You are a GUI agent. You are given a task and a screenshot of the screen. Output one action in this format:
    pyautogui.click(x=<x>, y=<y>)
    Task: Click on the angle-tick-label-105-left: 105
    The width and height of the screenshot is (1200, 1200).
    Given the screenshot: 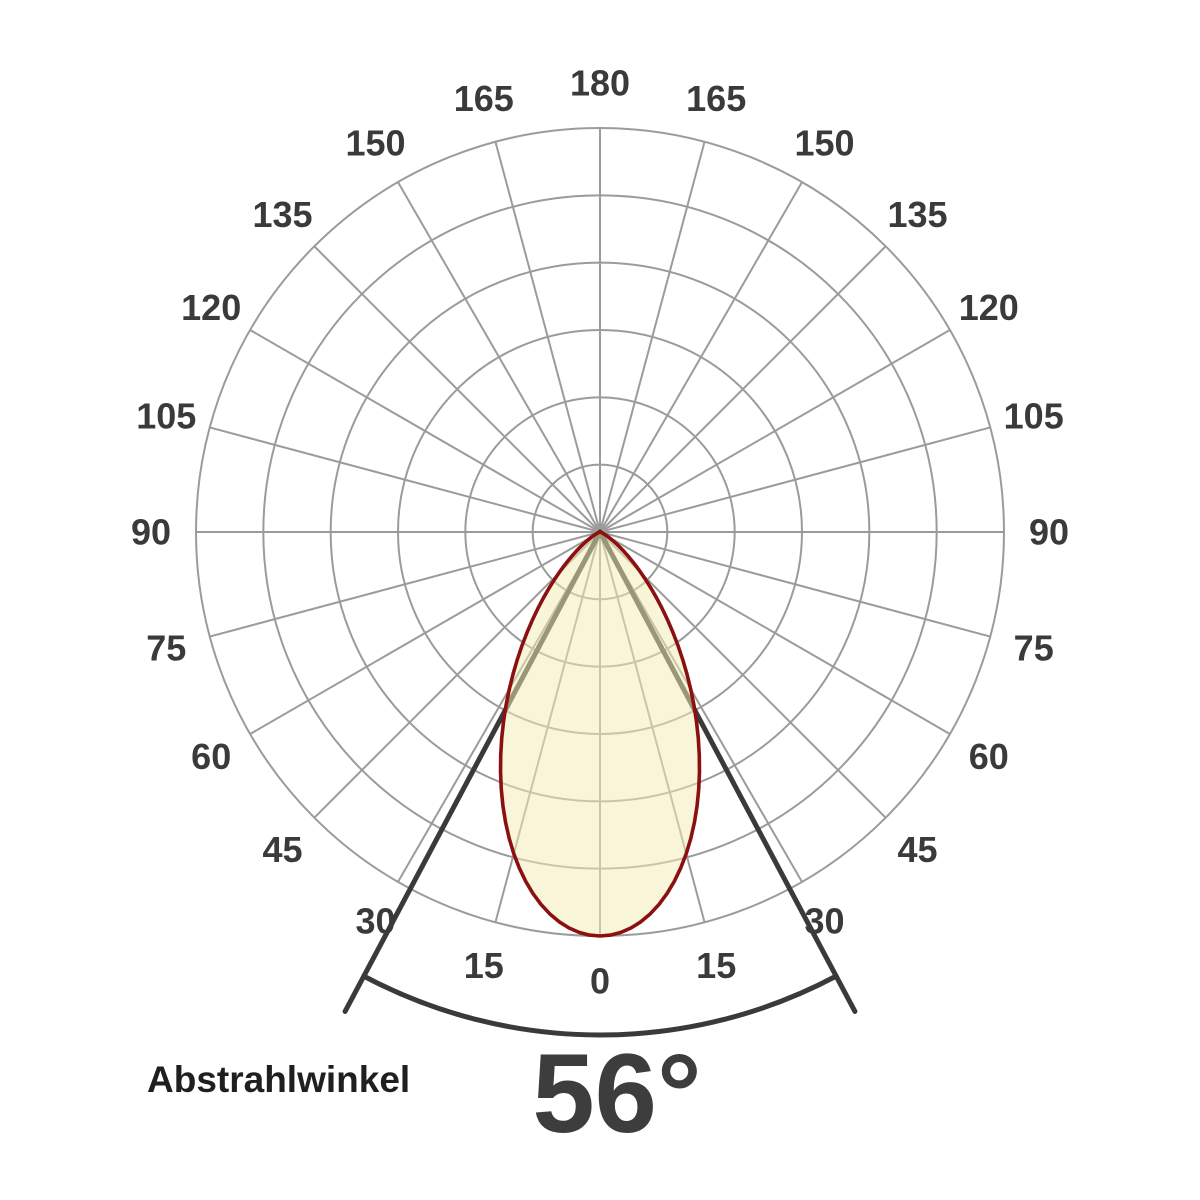 What is the action you would take?
    pyautogui.click(x=166, y=415)
    